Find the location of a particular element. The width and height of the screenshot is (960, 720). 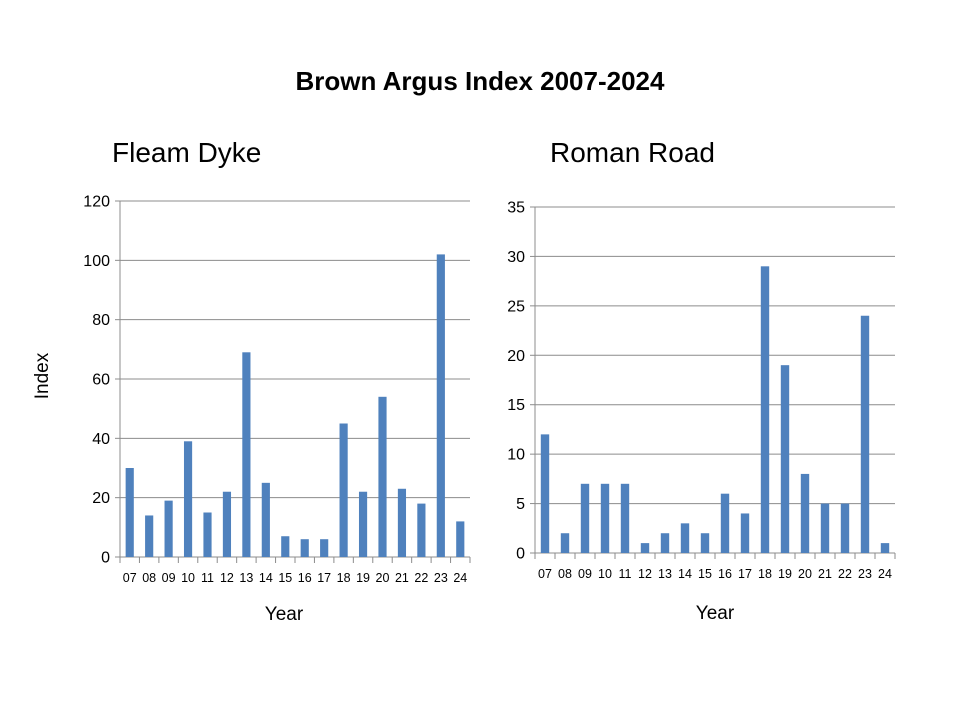

roman-x-tick-label: 23 is located at coordinates (865, 574).